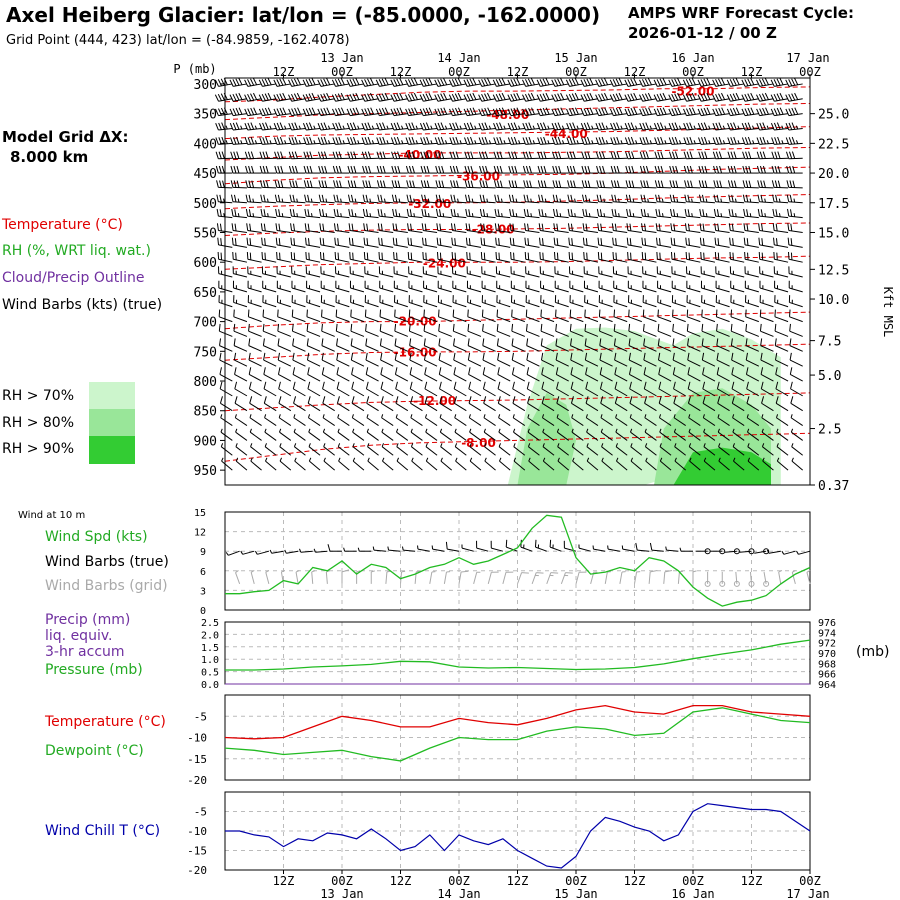  What do you see at coordinates (345, 576) in the screenshot?
I see `grid-wind-barb` at bounding box center [345, 576].